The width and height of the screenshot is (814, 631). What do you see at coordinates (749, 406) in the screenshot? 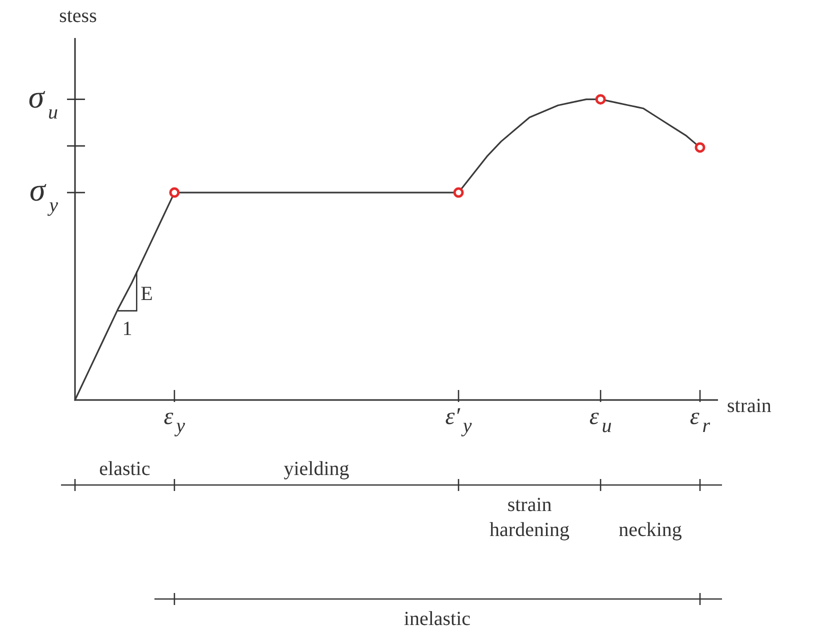
I see `x-axis-title: strain` at bounding box center [749, 406].